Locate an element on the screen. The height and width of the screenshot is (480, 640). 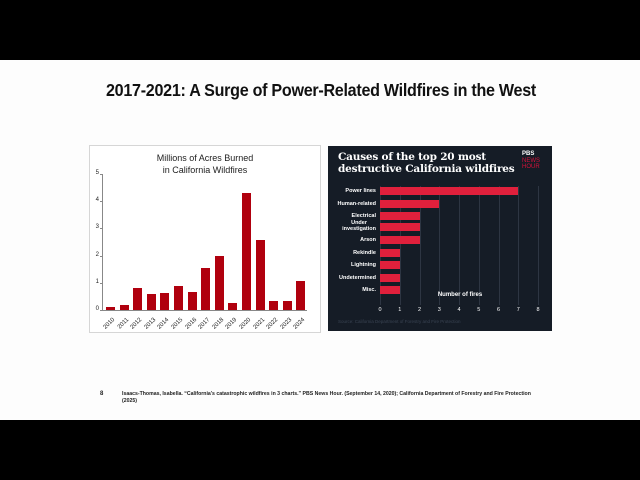
bar-2017 is located at coordinates (206, 288).